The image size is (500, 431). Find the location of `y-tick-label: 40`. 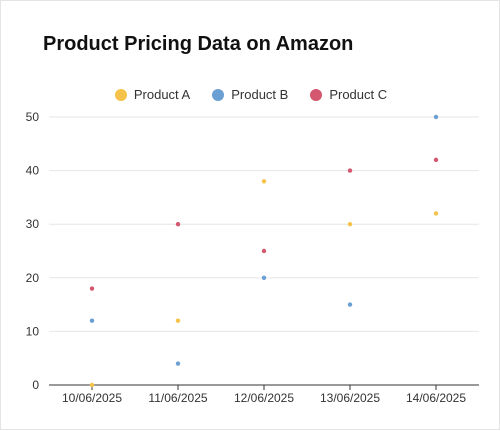

y-tick-label: 40 is located at coordinates (33, 171).